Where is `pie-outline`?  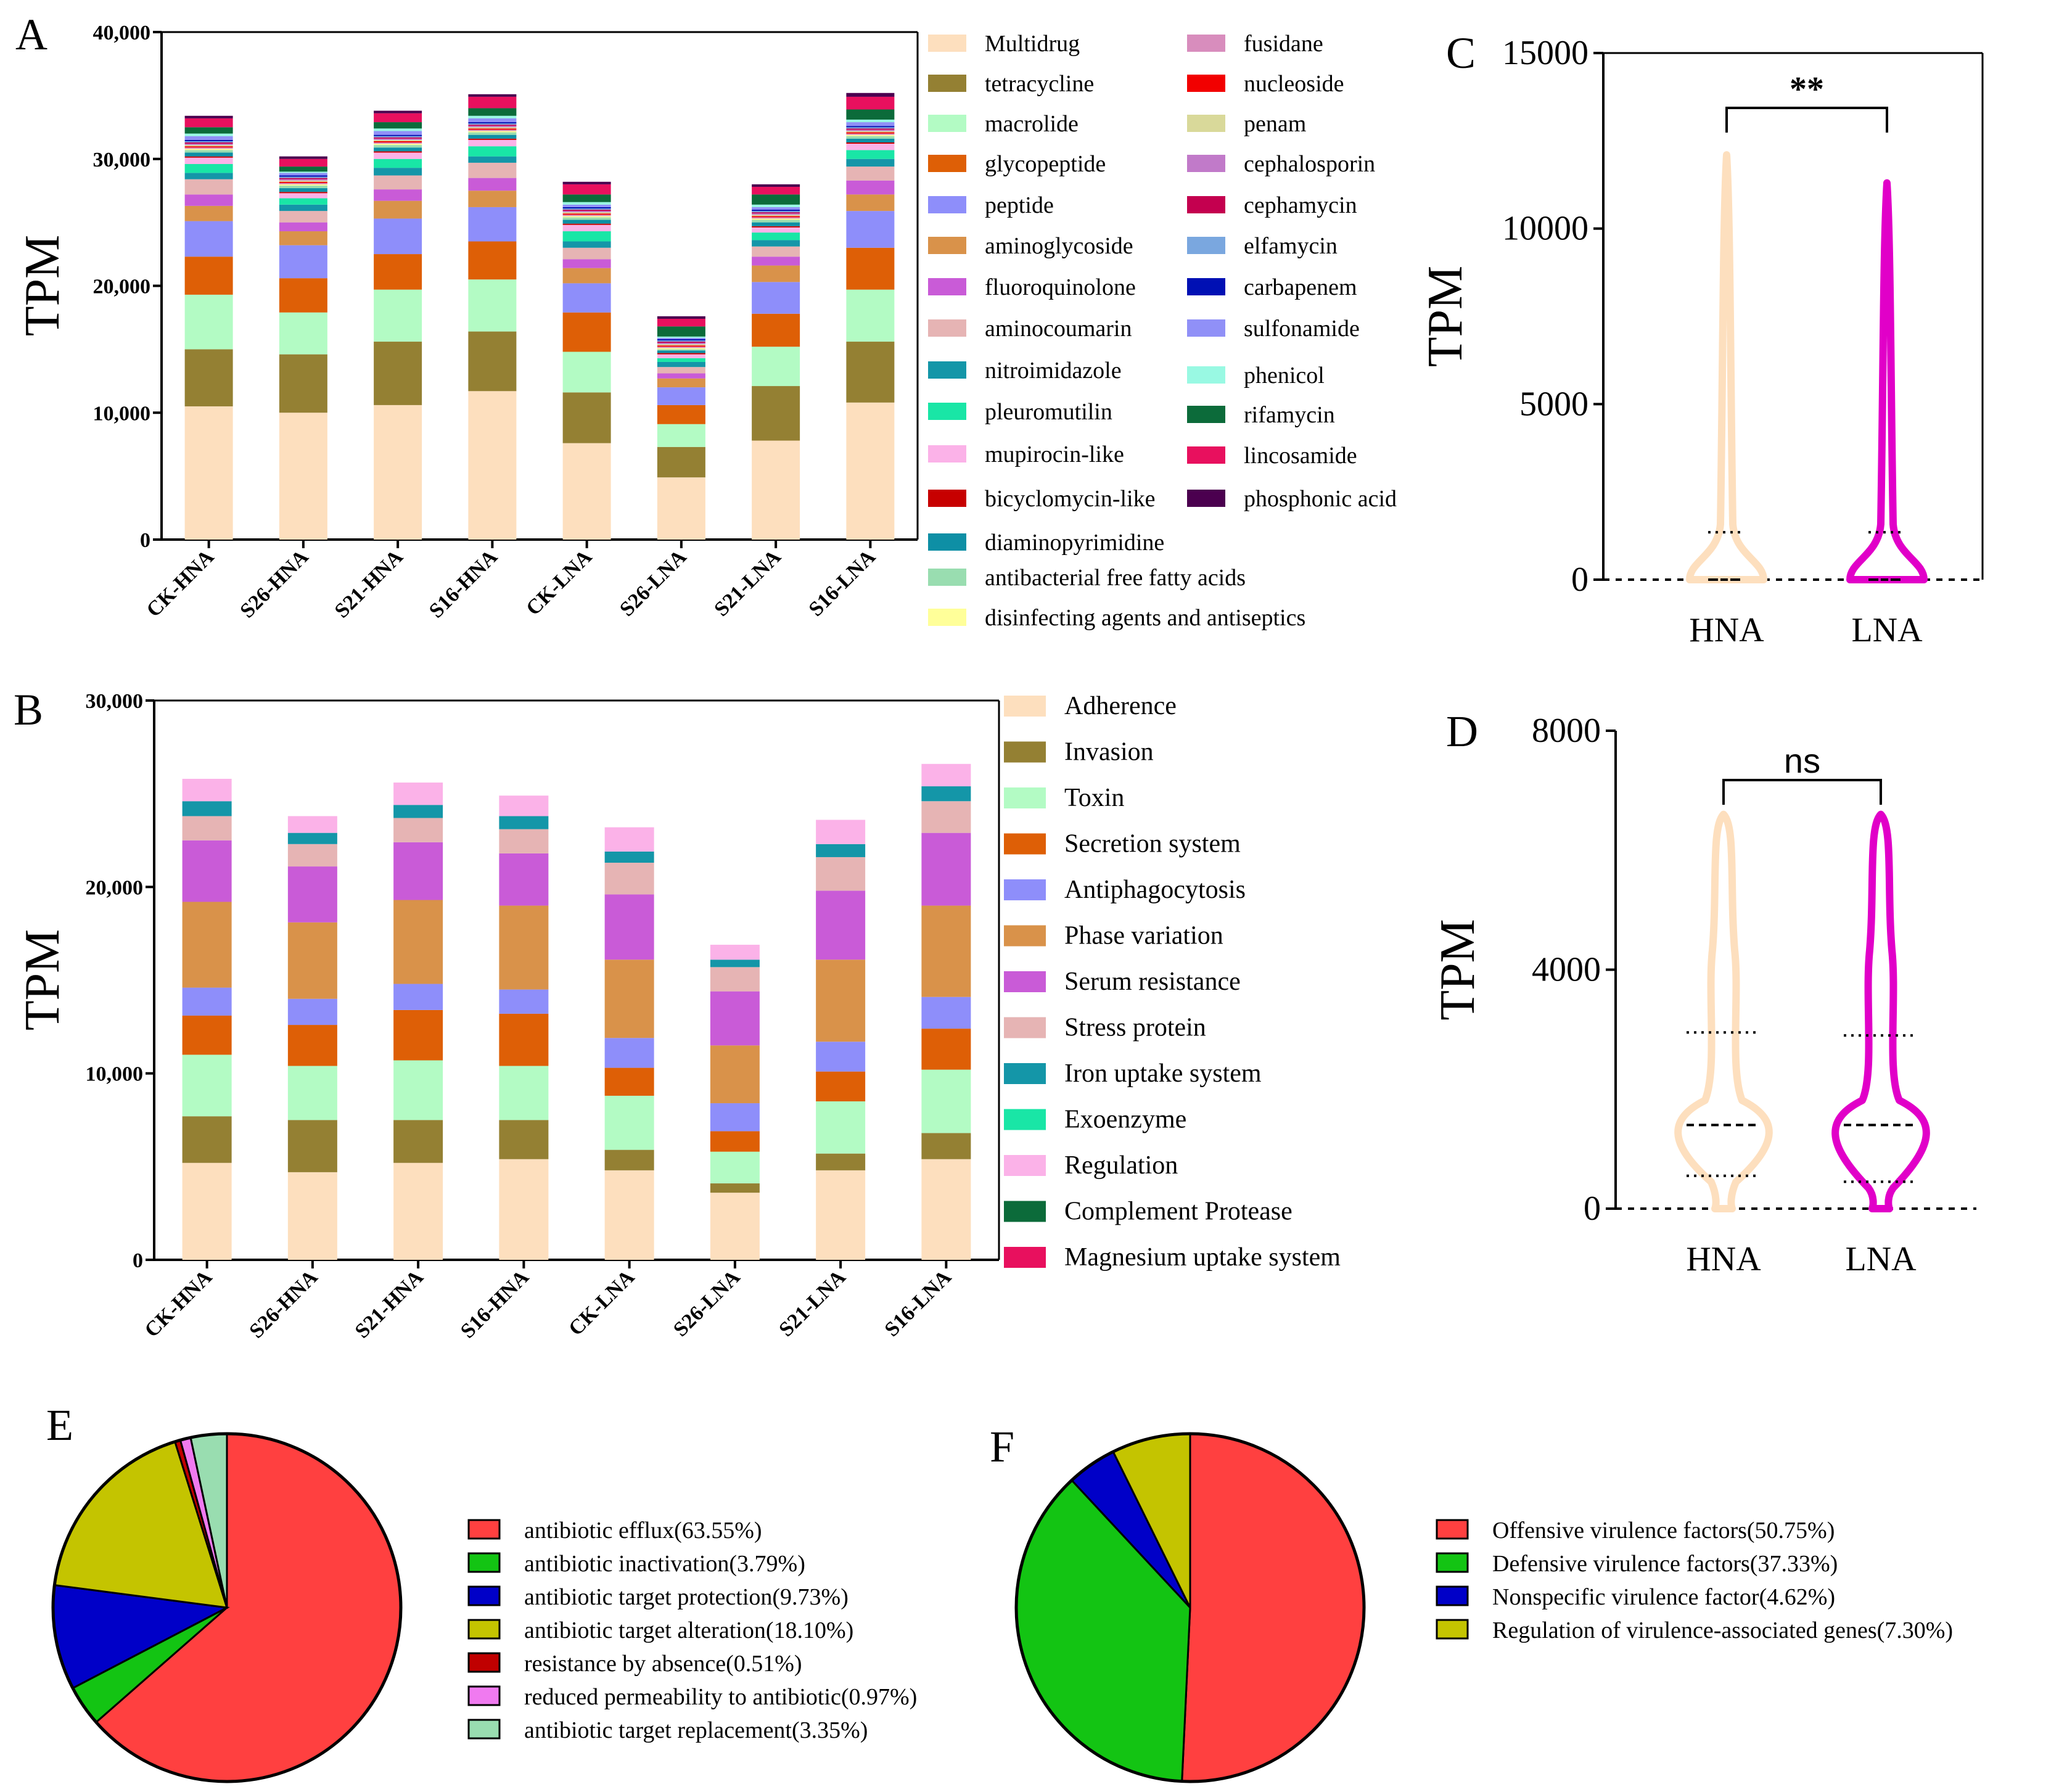
pie-outline is located at coordinates (227, 1607).